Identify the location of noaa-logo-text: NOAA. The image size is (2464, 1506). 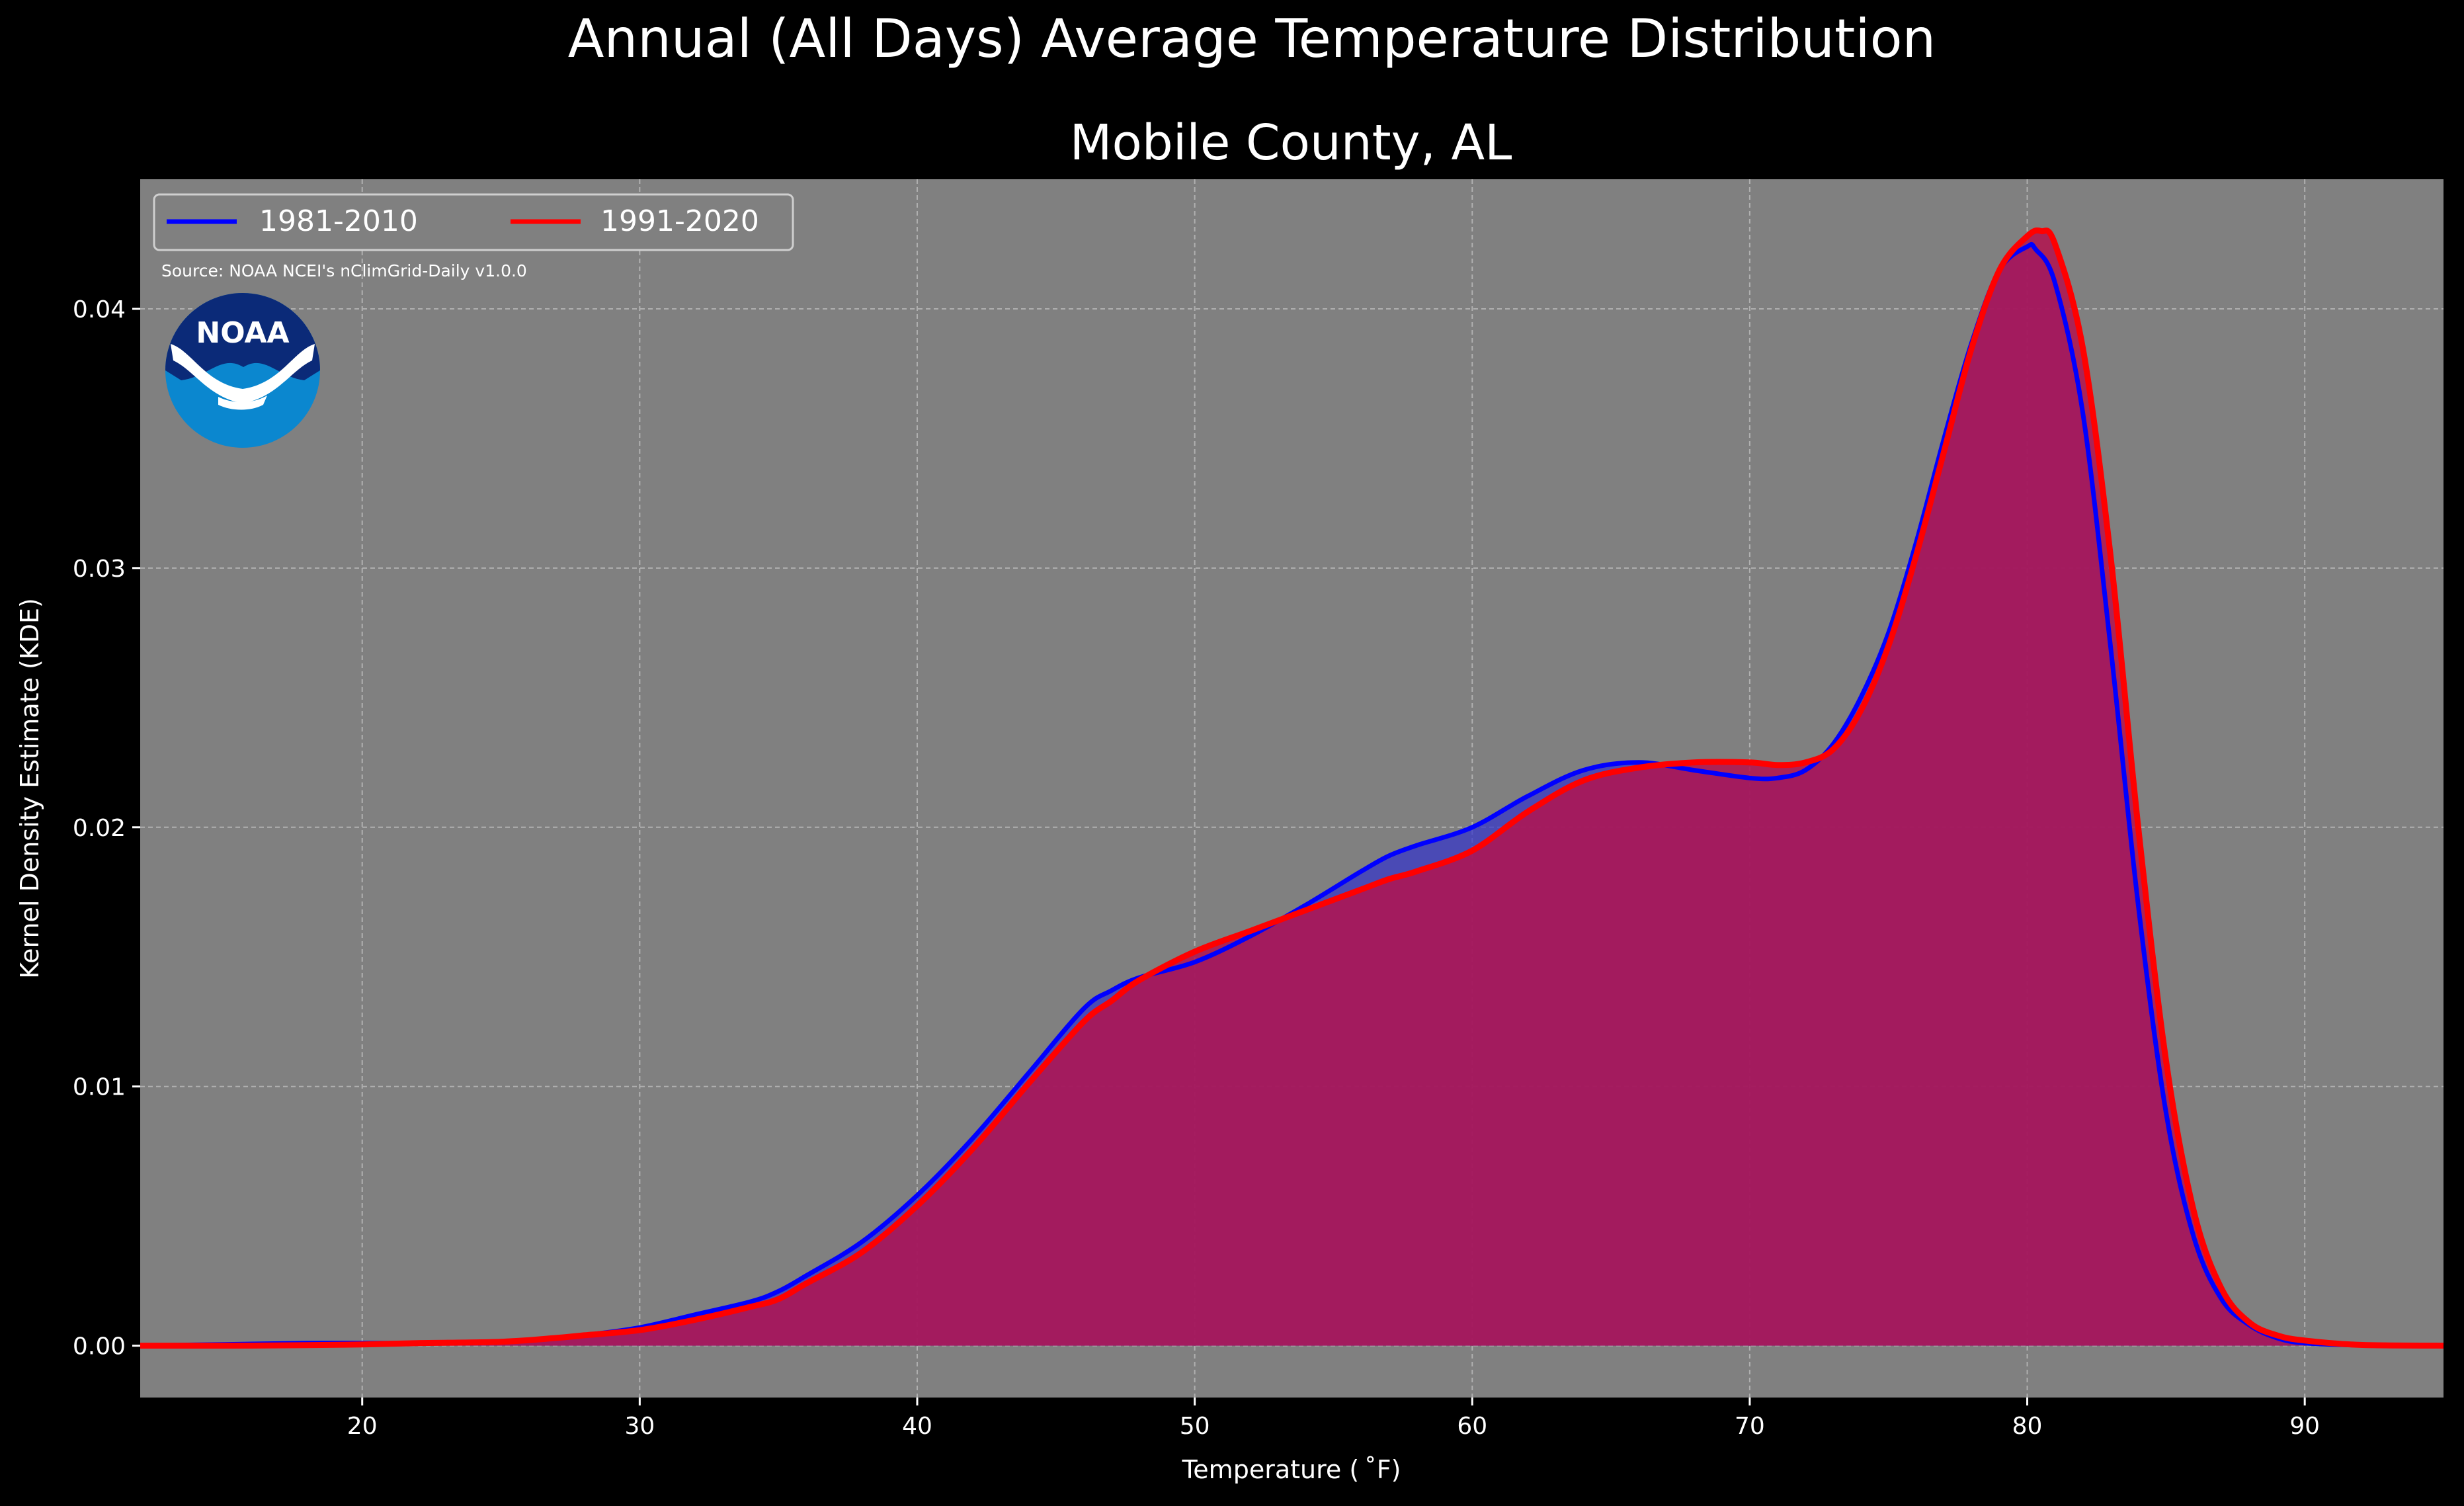
(243, 333).